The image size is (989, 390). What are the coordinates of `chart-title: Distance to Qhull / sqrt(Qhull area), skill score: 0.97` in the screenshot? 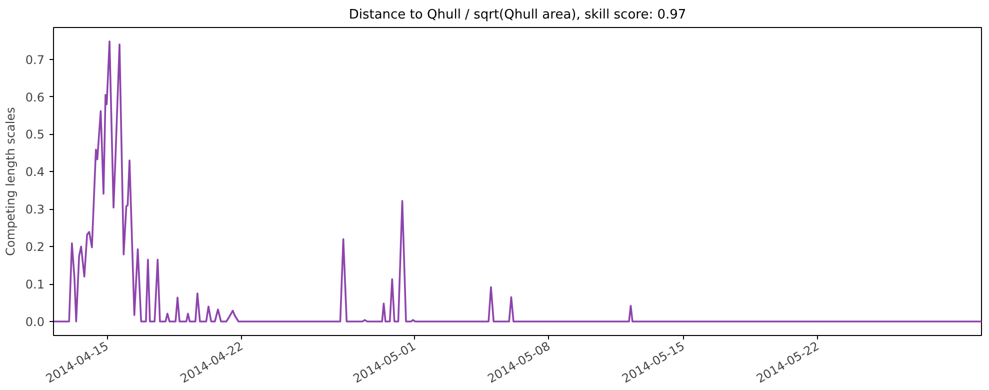 It's located at (517, 15).